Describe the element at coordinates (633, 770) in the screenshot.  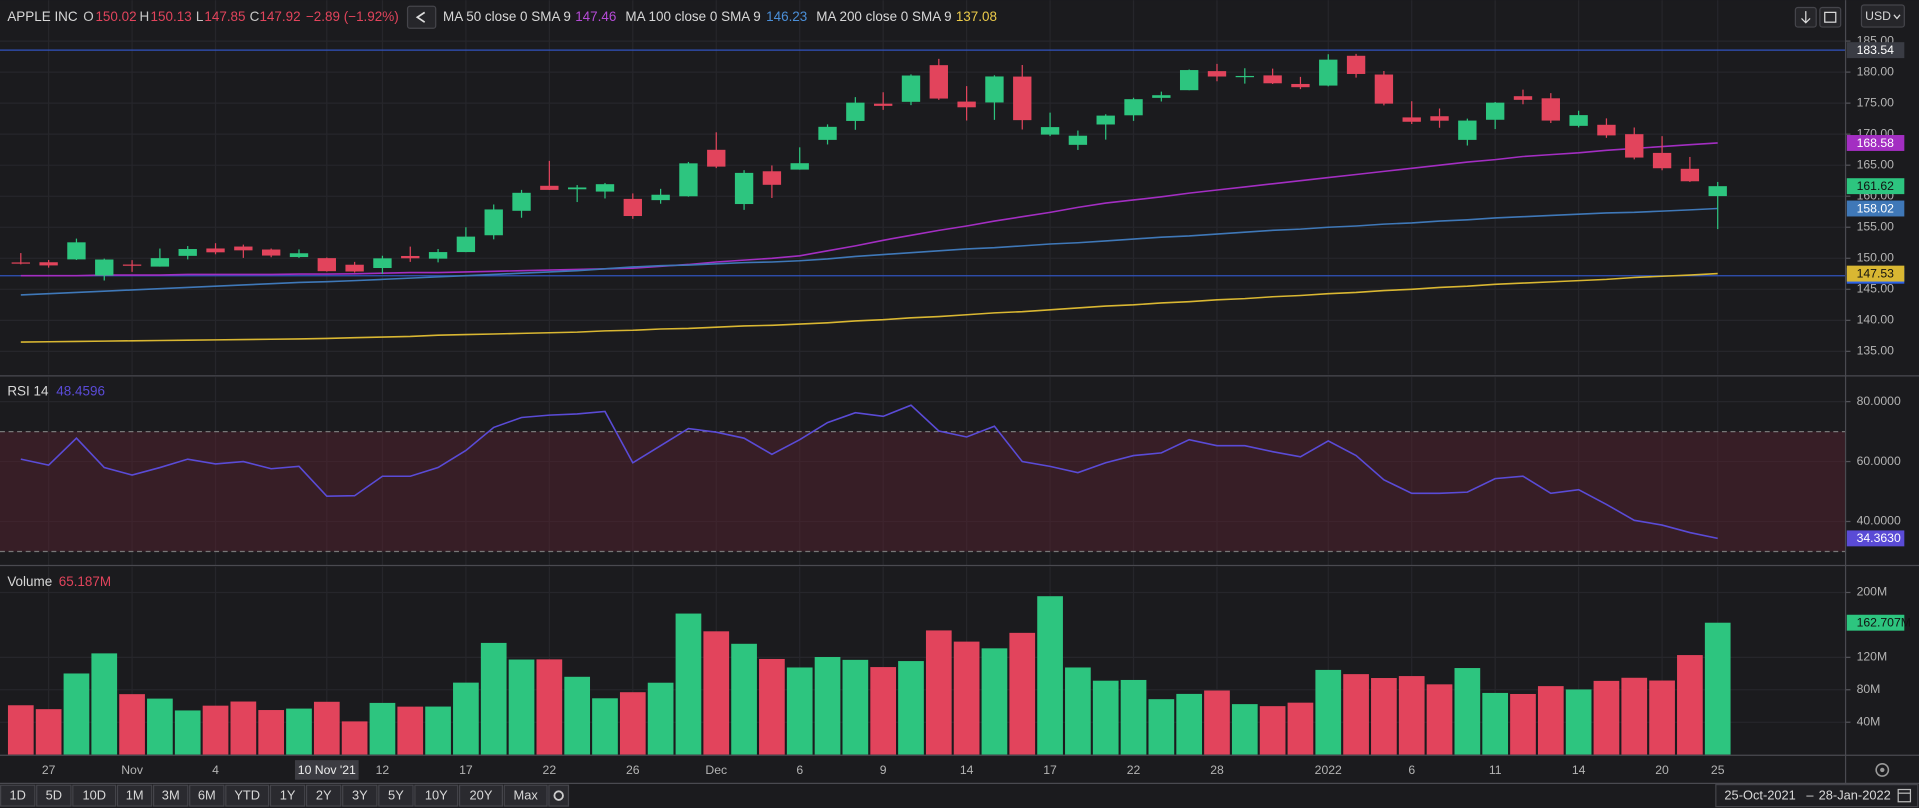
I see `x-tick-label: 26` at that location.